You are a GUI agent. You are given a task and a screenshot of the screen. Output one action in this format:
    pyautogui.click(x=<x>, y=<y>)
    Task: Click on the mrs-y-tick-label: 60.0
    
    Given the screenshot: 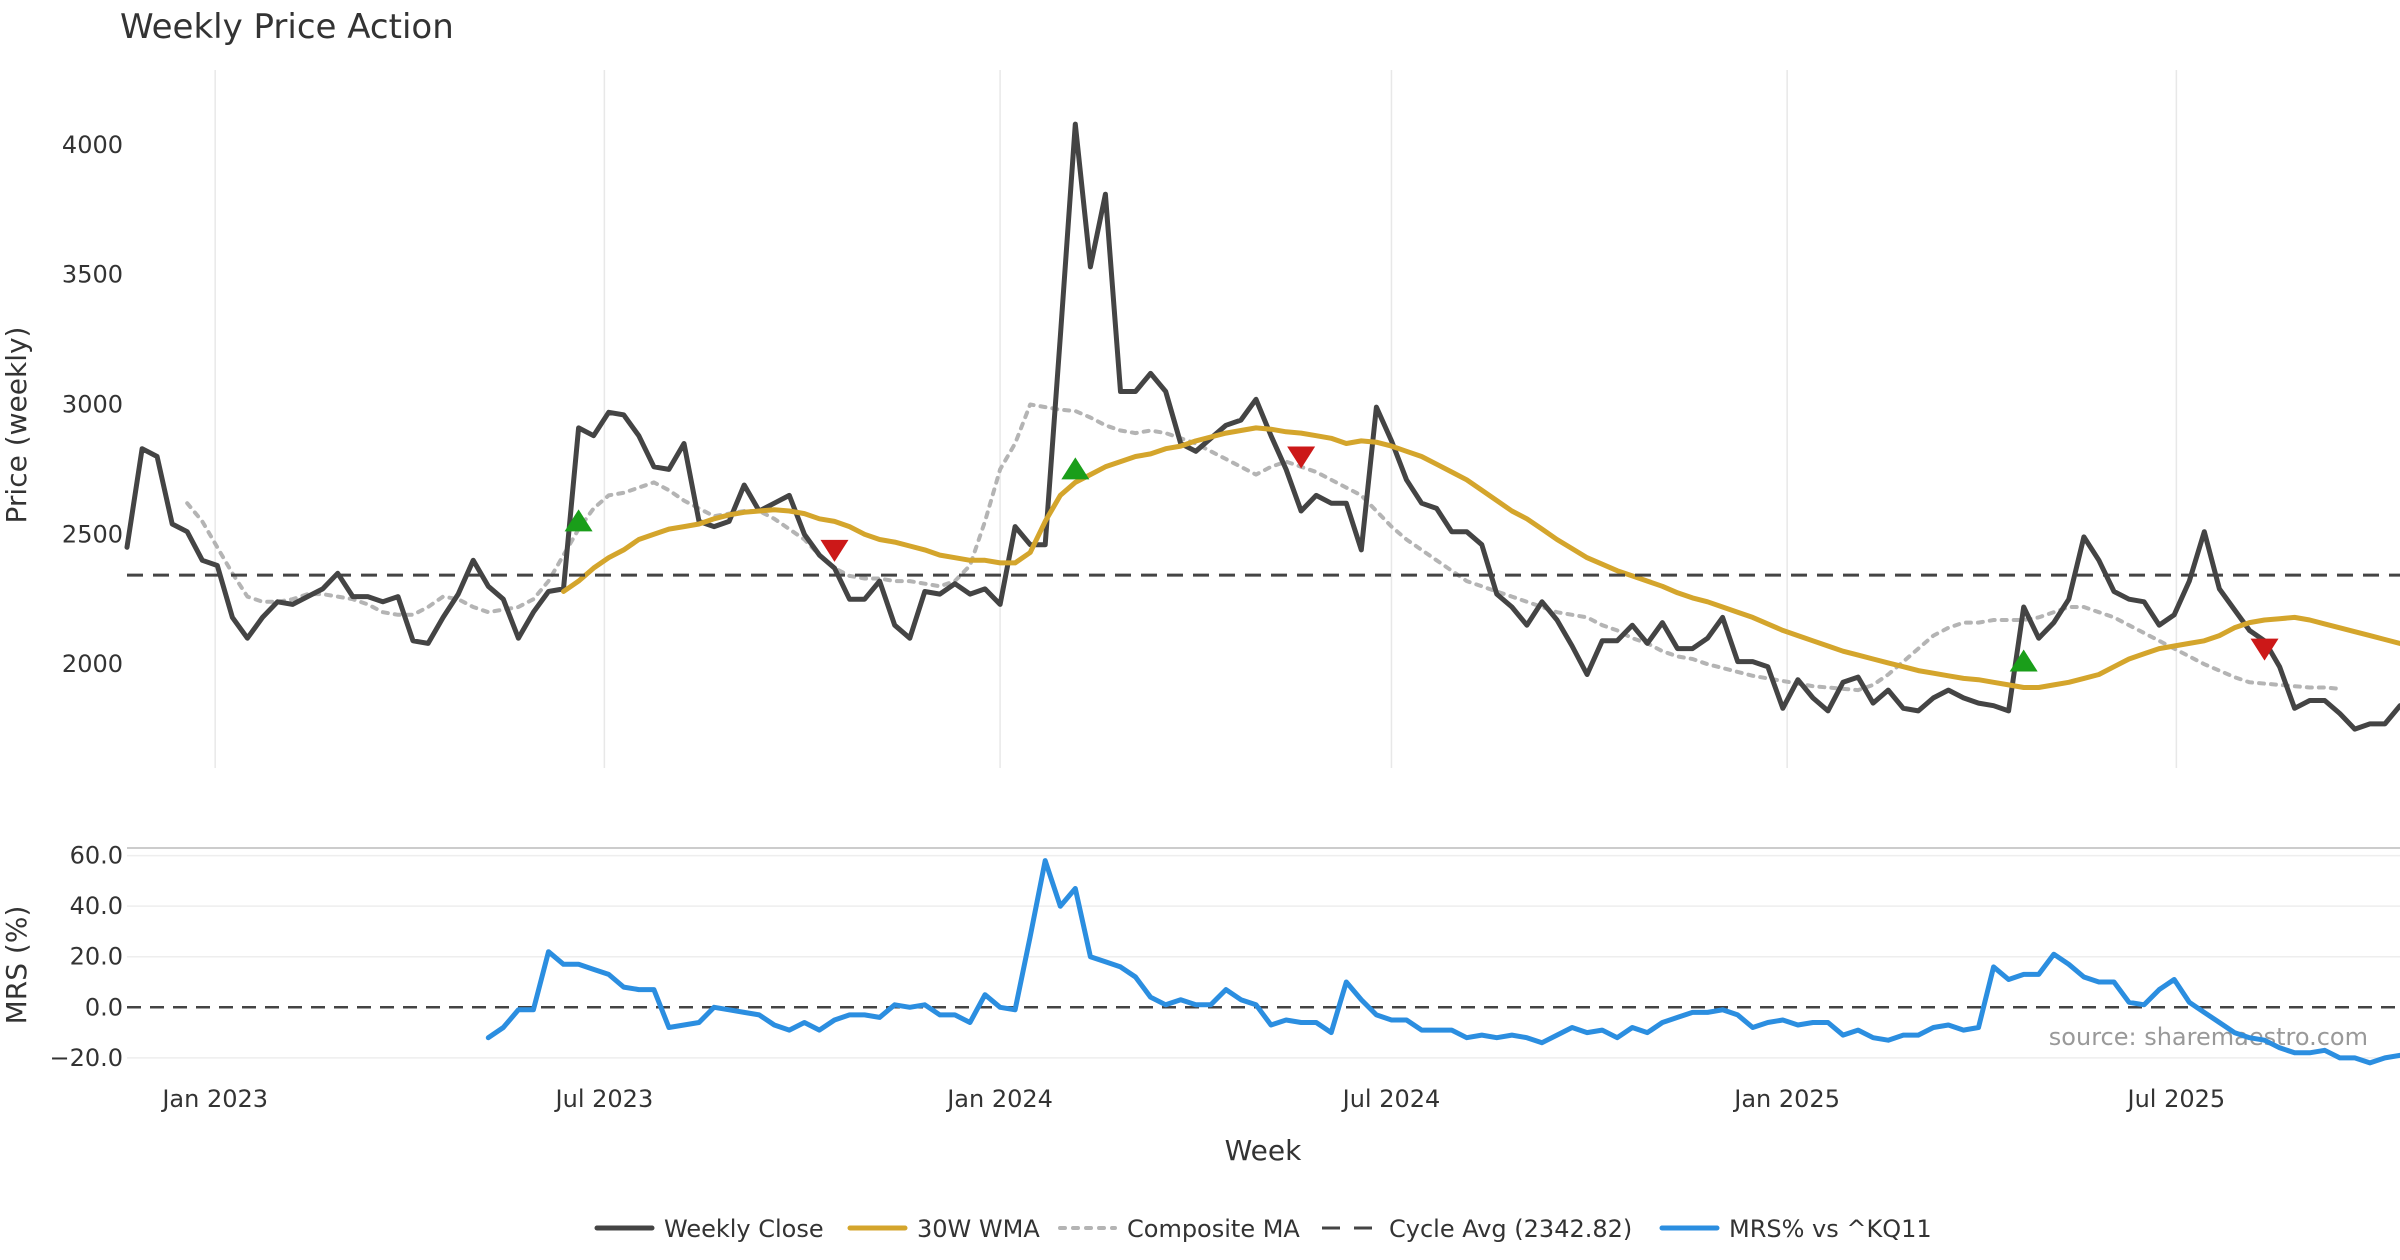 What is the action you would take?
    pyautogui.click(x=96, y=856)
    